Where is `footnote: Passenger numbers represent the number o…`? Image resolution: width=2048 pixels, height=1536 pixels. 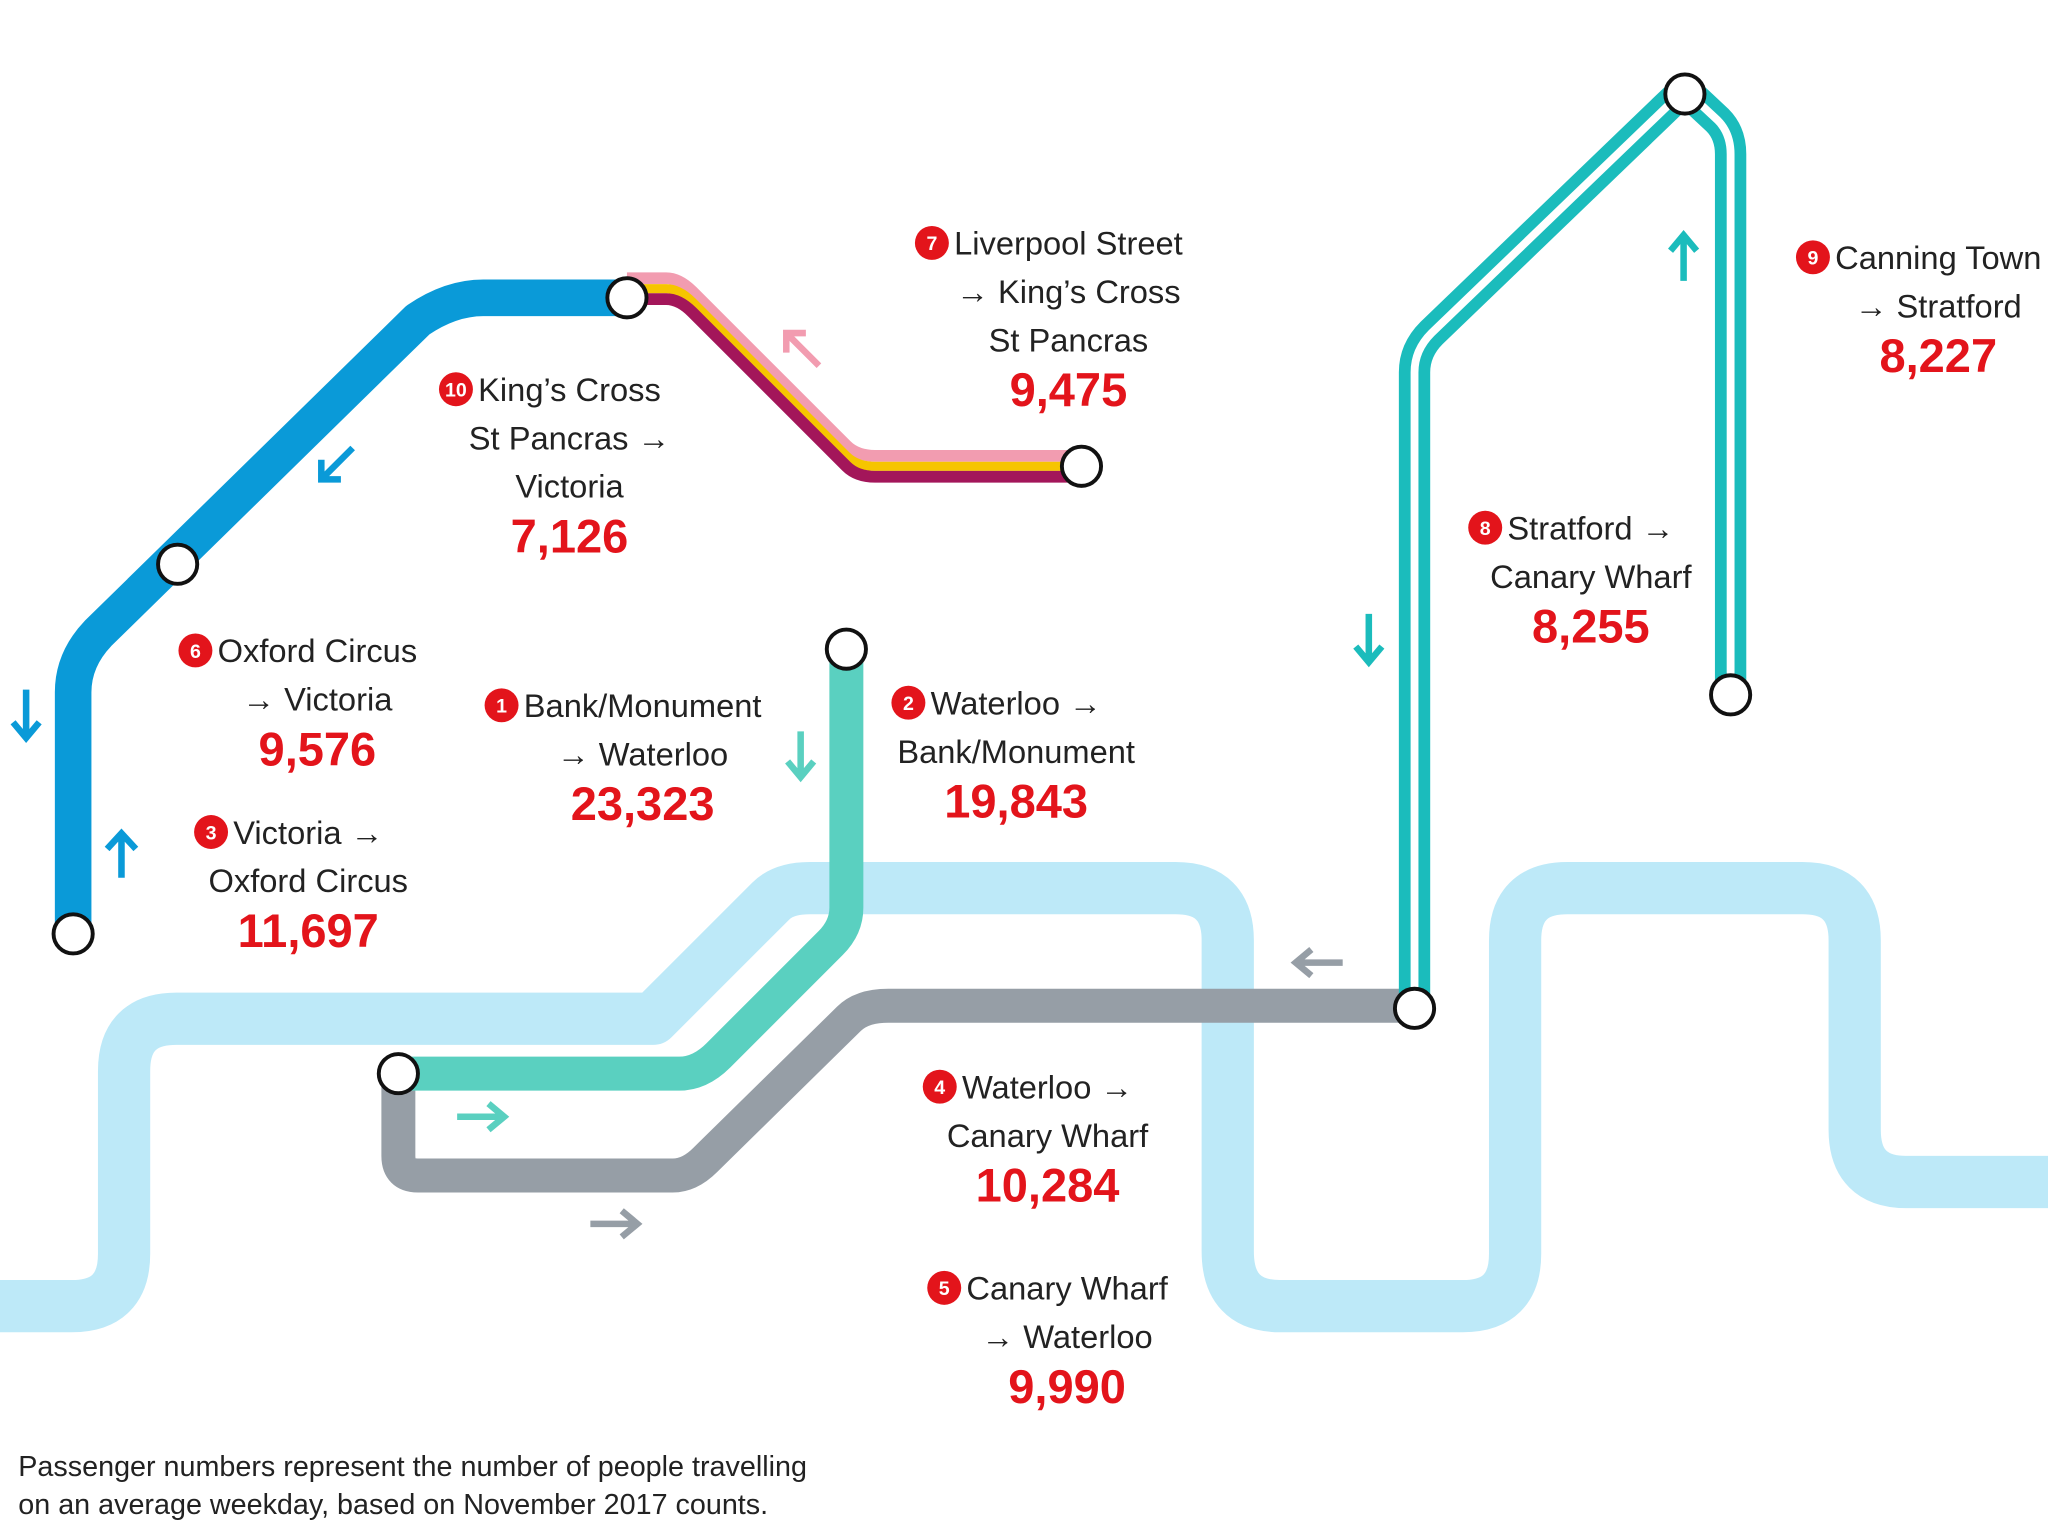
footnote: Passenger numbers represent the number o… is located at coordinates (412, 1486).